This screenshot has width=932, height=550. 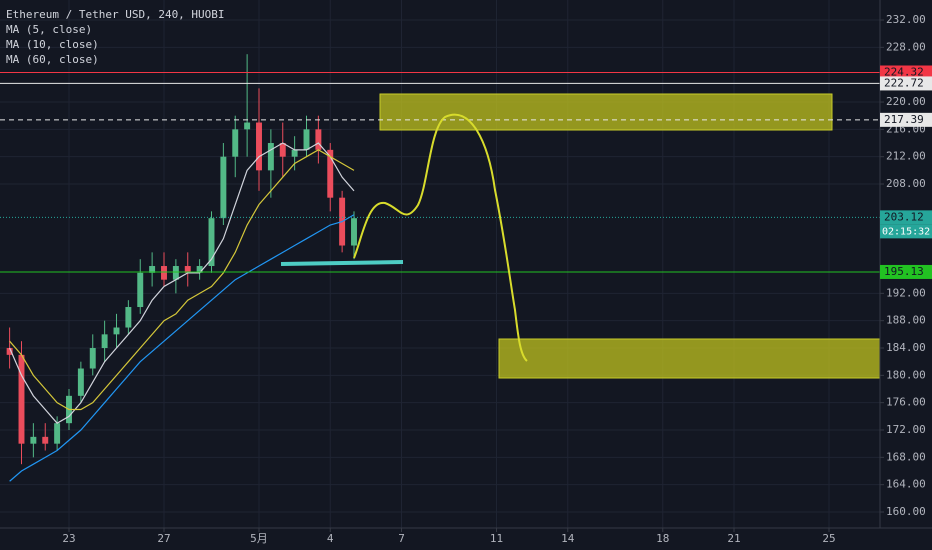 I want to click on x-tick-label: 14, so click(x=568, y=538).